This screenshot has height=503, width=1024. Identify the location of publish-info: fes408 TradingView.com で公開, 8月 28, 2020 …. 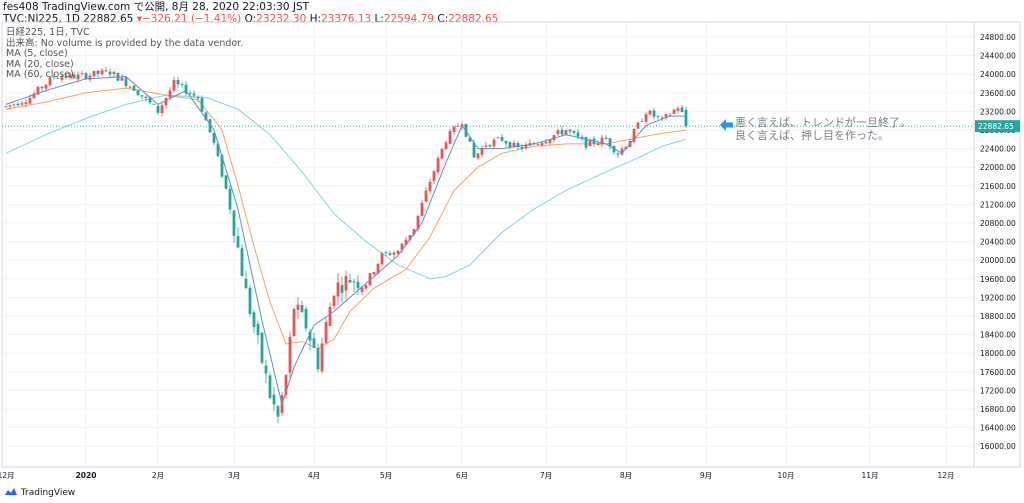
(156, 7).